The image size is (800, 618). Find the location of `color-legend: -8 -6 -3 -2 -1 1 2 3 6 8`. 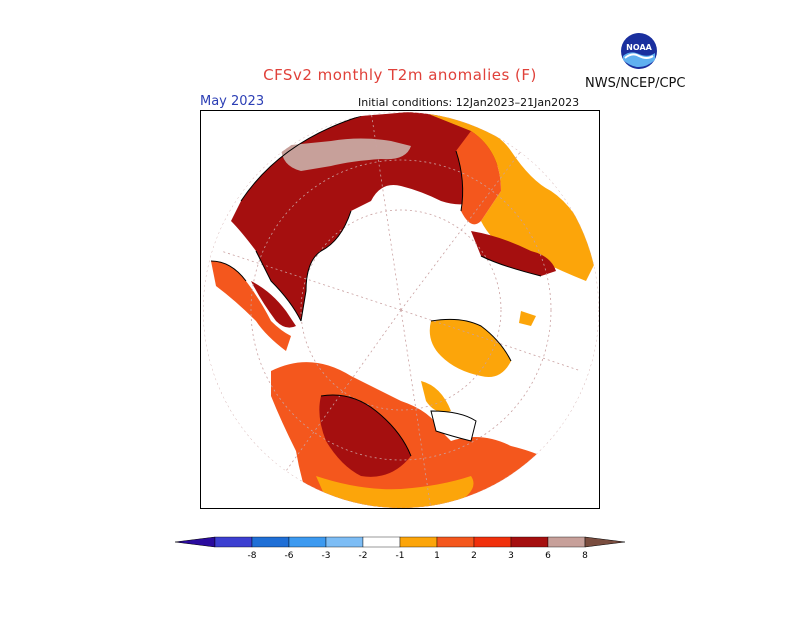

color-legend: -8 -6 -3 -2 -1 1 2 3 6 8 is located at coordinates (400, 549).